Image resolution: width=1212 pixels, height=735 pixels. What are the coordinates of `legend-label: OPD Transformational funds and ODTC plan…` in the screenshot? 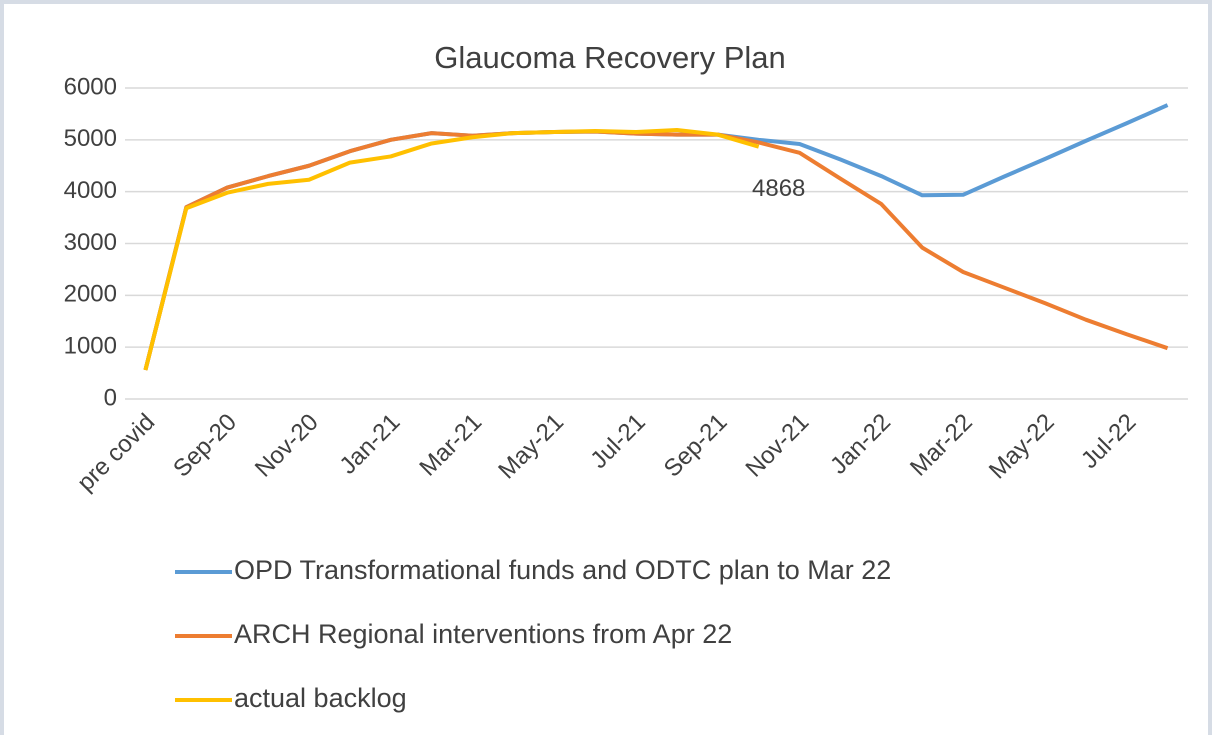 It's located at (562, 570).